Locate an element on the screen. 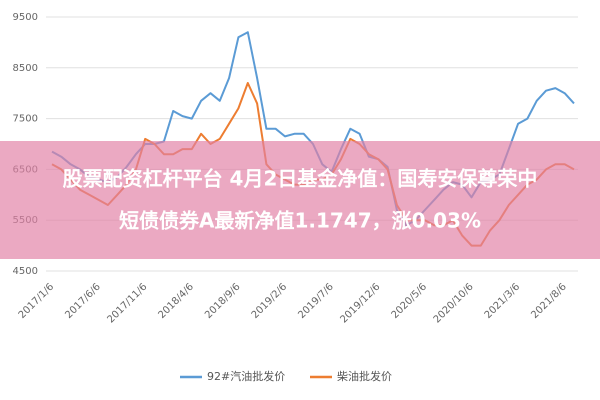 The width and height of the screenshot is (600, 400). x-tick-label: 2017/1/6 is located at coordinates (37, 301).